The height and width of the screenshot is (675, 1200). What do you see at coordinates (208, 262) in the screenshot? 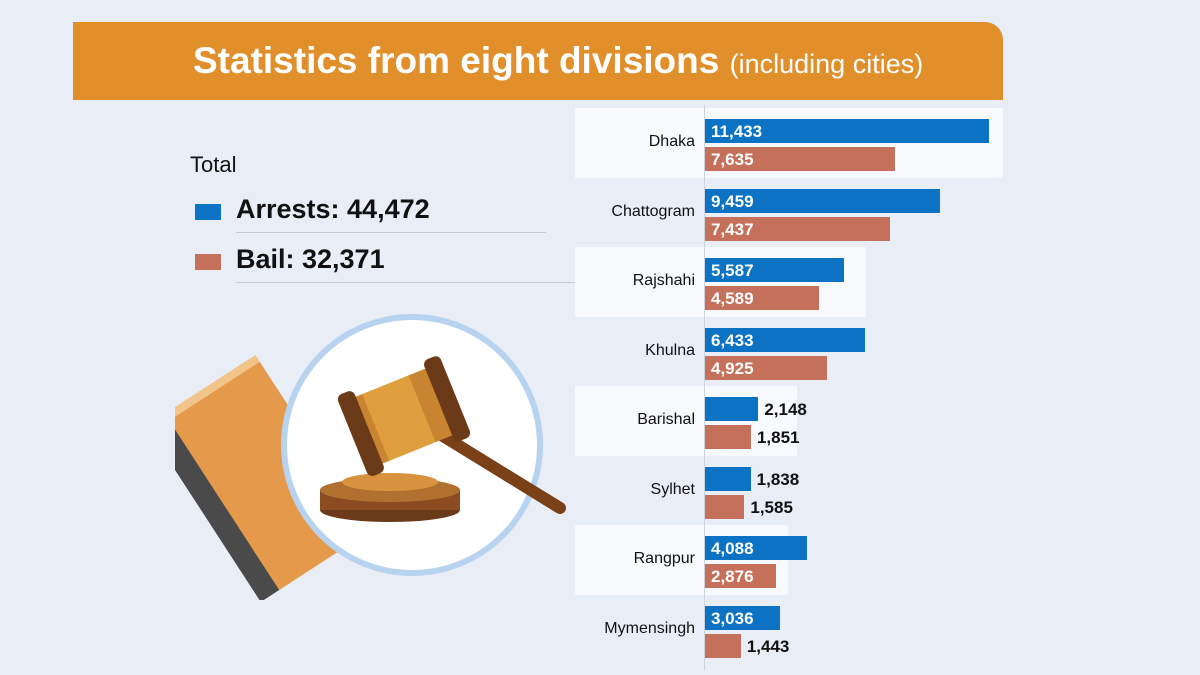
I see `bail-swatch` at bounding box center [208, 262].